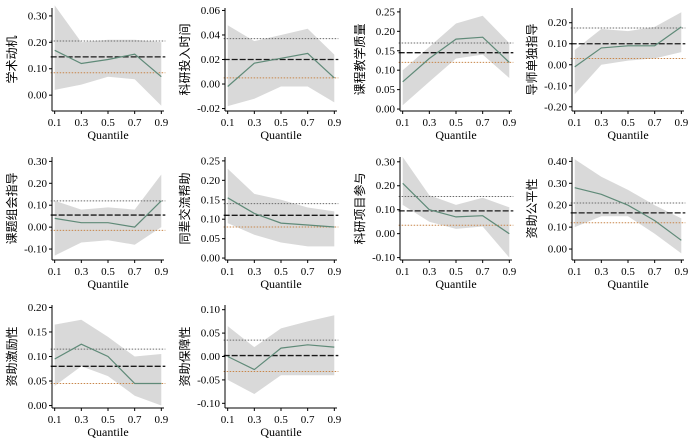 This screenshot has width=700, height=447. I want to click on y-tick-label: -0.20, so click(555, 107).